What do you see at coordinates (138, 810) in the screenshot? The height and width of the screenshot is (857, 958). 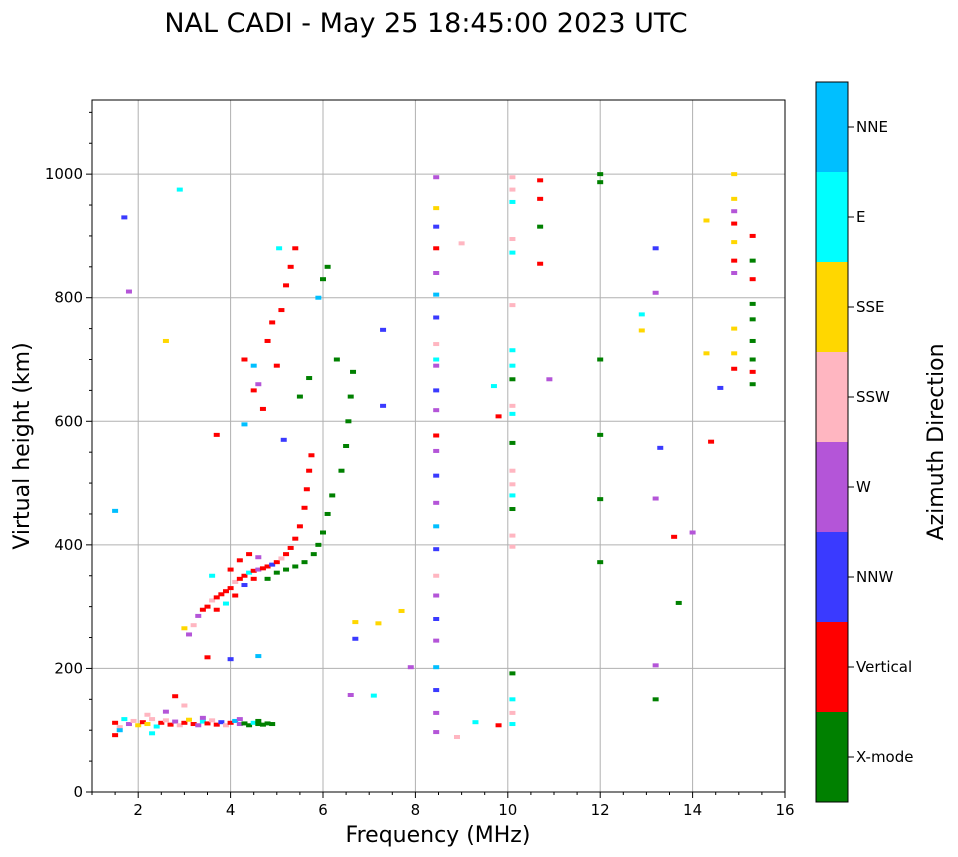 I see `x-tick-label: 2` at bounding box center [138, 810].